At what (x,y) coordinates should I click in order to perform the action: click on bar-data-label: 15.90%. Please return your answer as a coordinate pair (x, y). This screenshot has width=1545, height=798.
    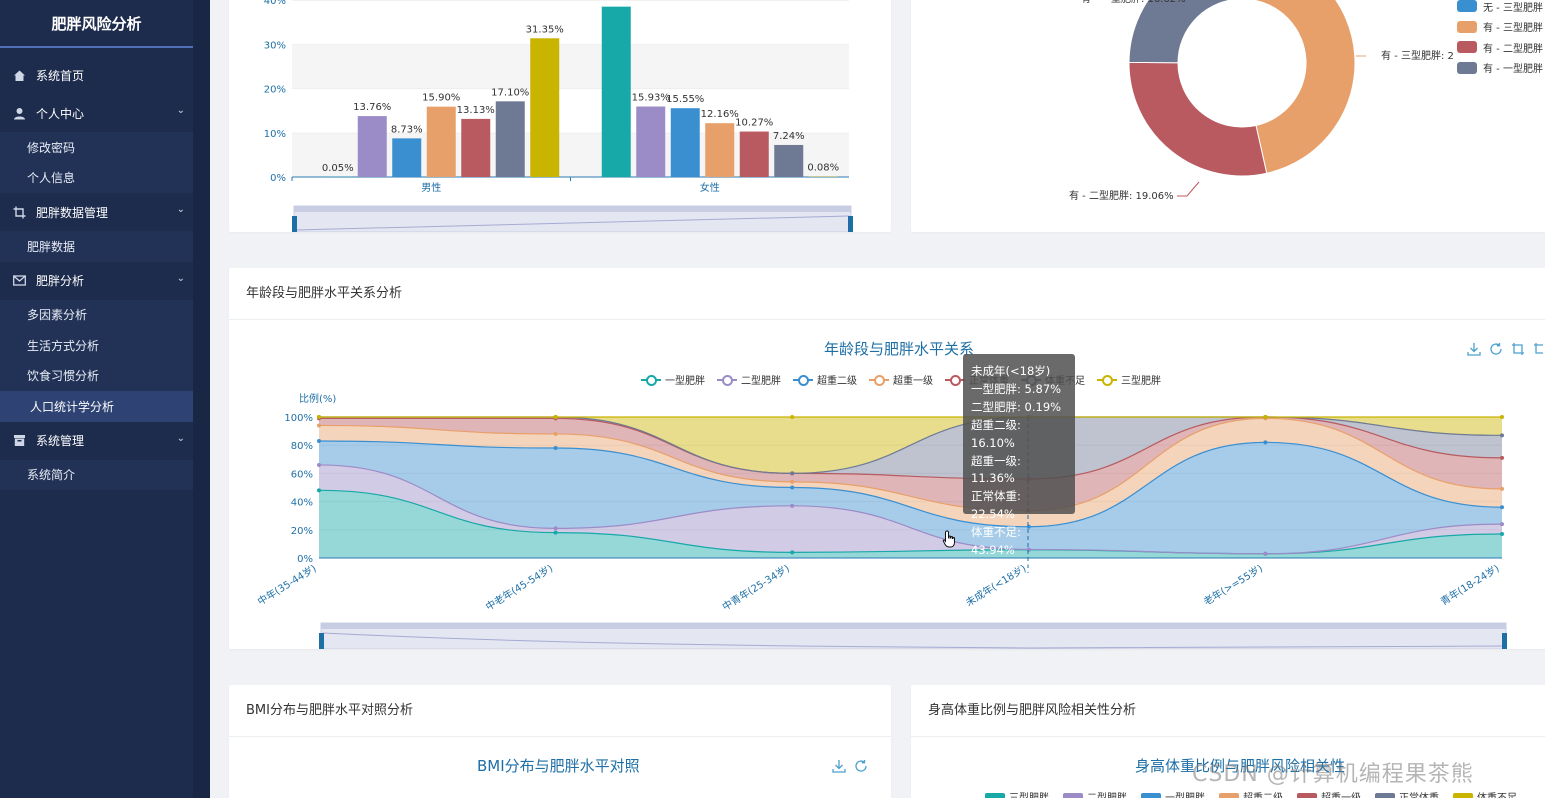
    Looking at the image, I should click on (441, 98).